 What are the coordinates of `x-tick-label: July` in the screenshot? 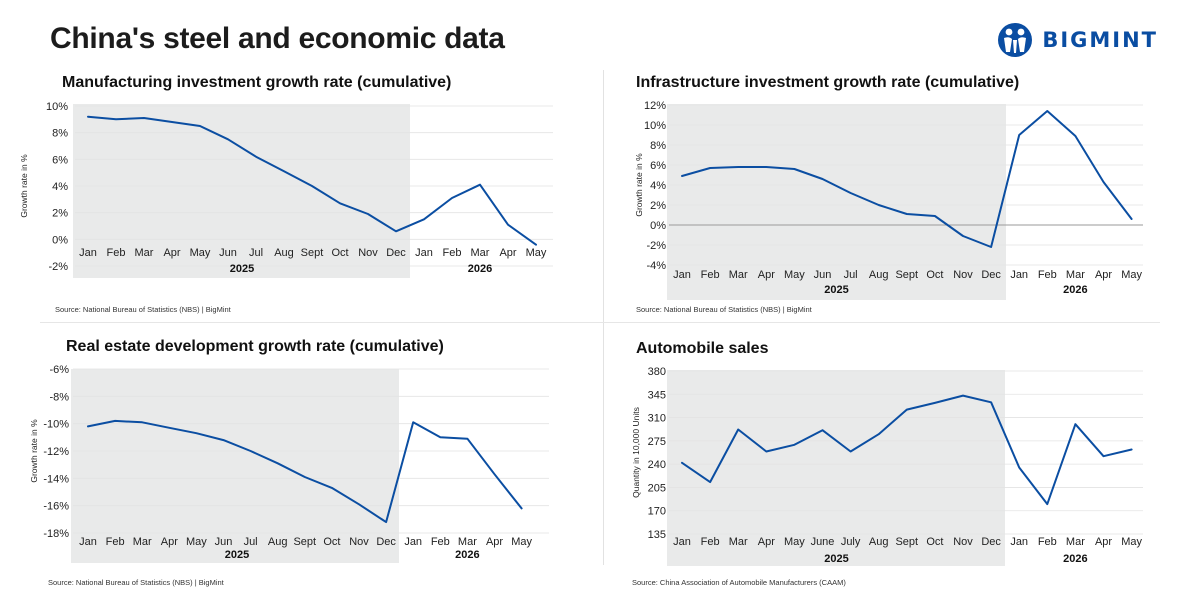 It's located at (851, 542).